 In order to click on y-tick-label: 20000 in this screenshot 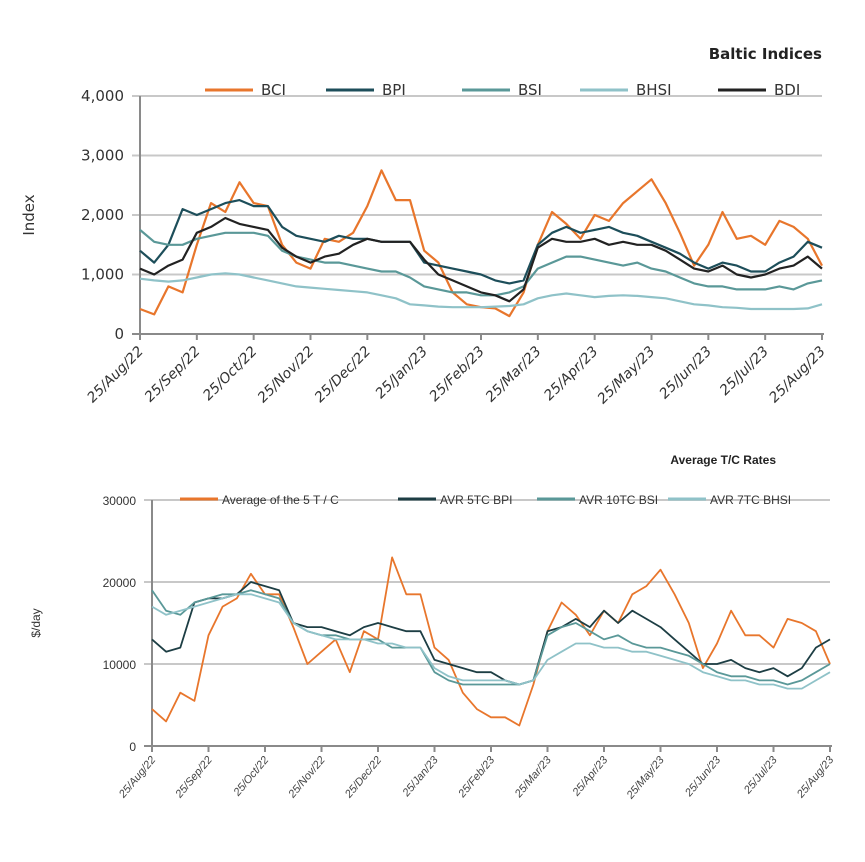, I will do `click(120, 583)`.